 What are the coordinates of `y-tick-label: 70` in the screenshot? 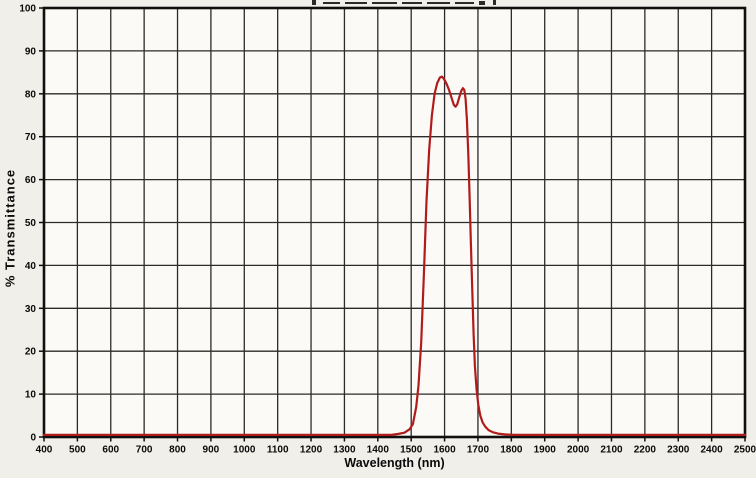 It's located at (31, 137).